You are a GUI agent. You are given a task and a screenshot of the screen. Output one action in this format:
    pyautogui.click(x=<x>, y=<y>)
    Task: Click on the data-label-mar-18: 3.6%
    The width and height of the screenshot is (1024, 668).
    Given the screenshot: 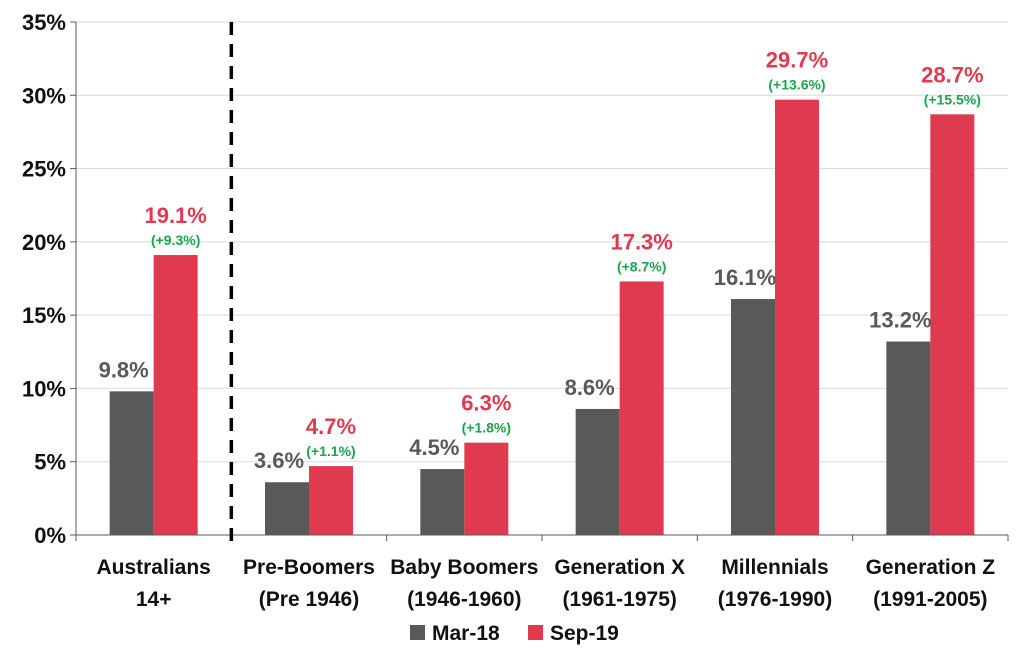 What is the action you would take?
    pyautogui.click(x=279, y=460)
    